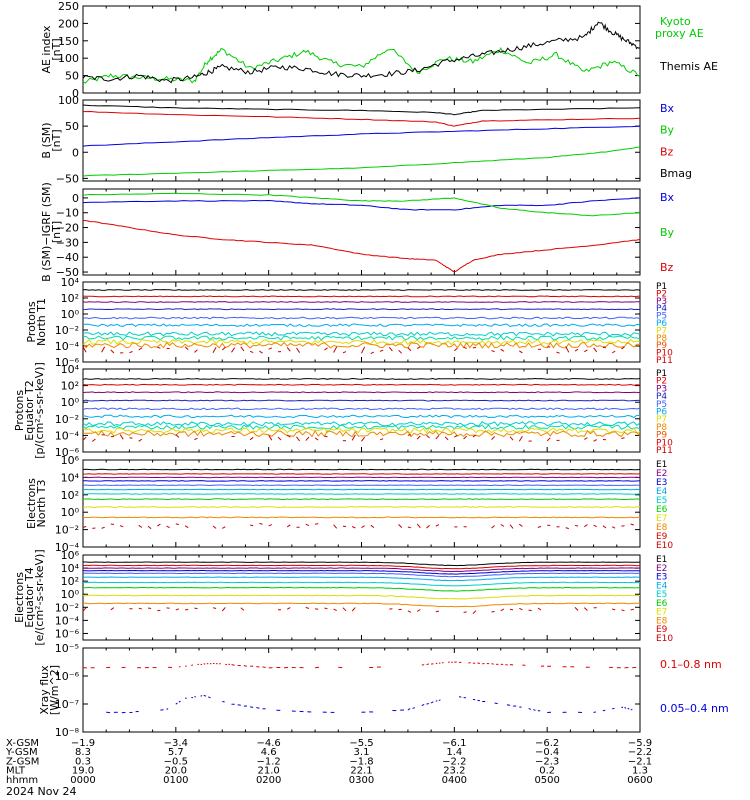 The height and width of the screenshot is (800, 750). Describe the element at coordinates (662, 510) in the screenshot. I see `legend-entry: E6` at that location.